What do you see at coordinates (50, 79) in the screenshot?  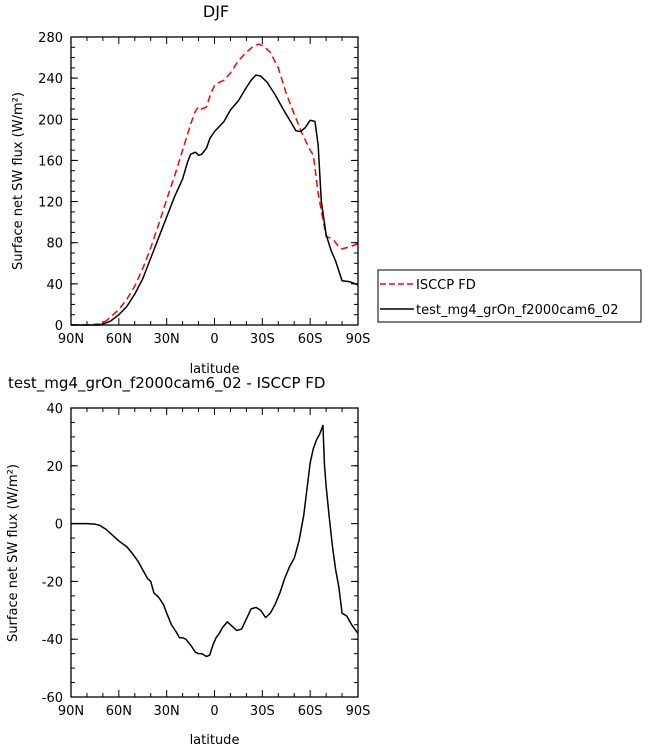 I see `y-tick-label: 240` at bounding box center [50, 79].